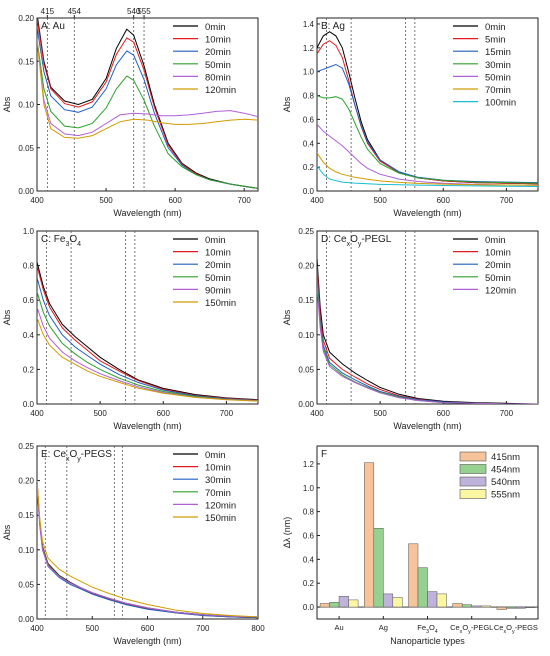  I want to click on top-tick-label: 540, so click(134, 11).